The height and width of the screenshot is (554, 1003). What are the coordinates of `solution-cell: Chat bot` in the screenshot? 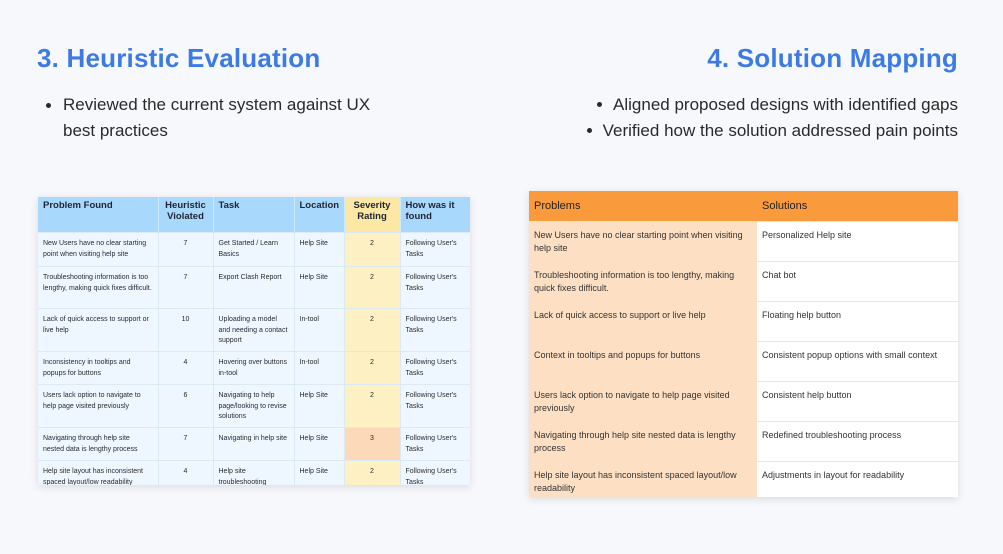 It's located at (857, 281).